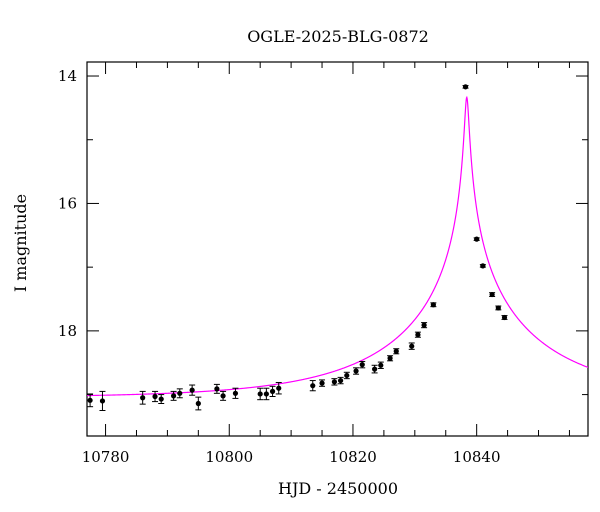 The image size is (600, 512). What do you see at coordinates (229, 457) in the screenshot?
I see `x-tick-label: 10800` at bounding box center [229, 457].